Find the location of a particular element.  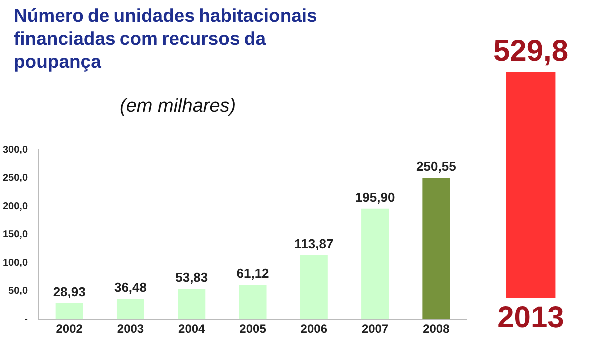

data-label: 250,55 is located at coordinates (436, 166).